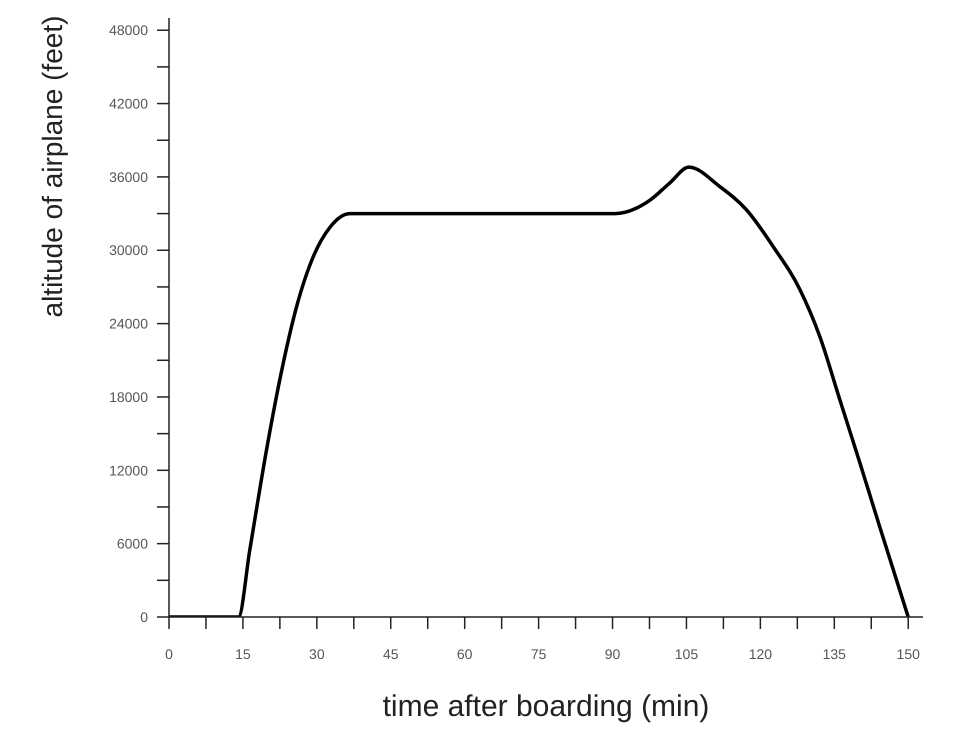 The height and width of the screenshot is (734, 966). Describe the element at coordinates (128, 250) in the screenshot. I see `y-tick-label: 30000` at that location.